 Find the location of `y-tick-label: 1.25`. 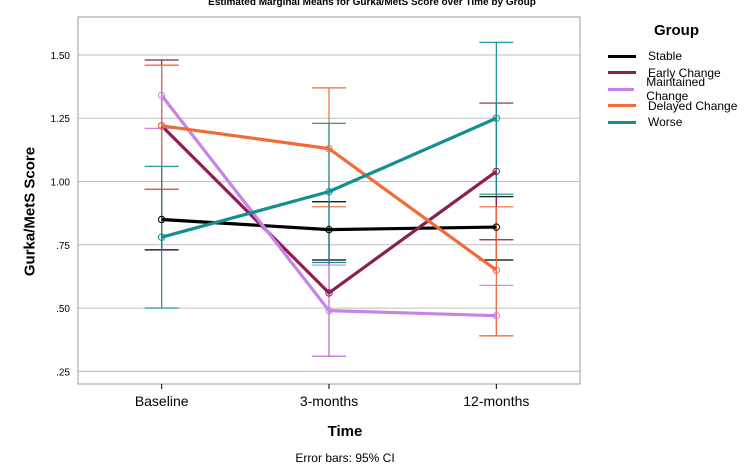

y-tick-label: 1.25 is located at coordinates (61, 119).